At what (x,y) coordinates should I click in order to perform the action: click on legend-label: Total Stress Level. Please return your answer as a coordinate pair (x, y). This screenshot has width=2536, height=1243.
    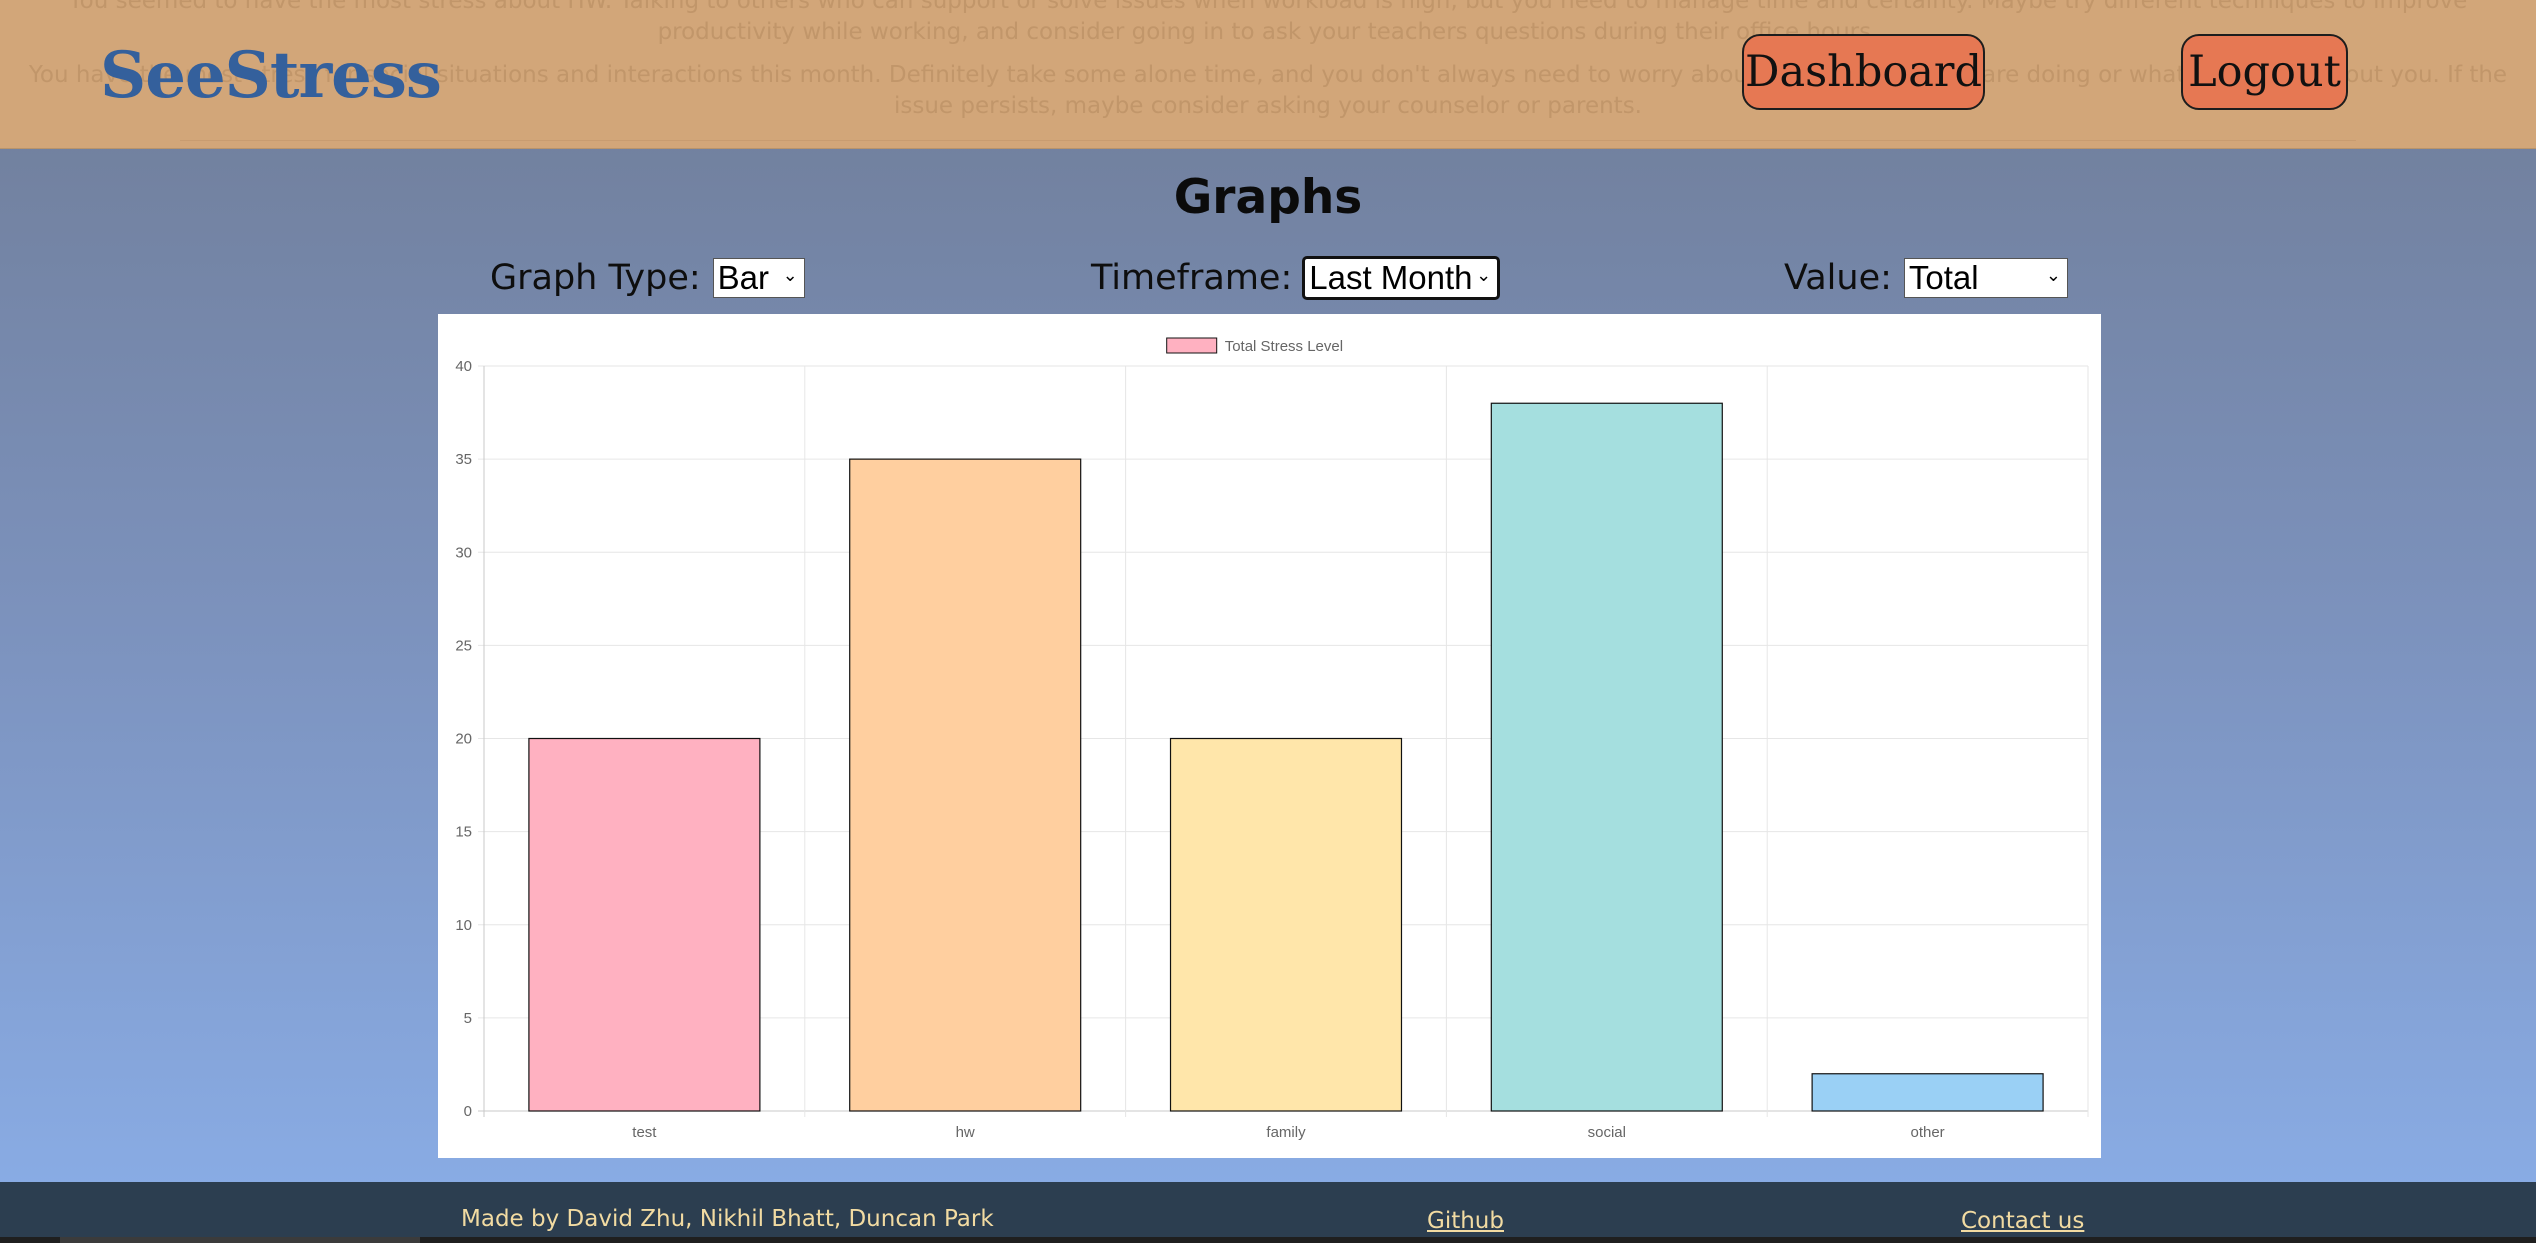
    Looking at the image, I should click on (1284, 346).